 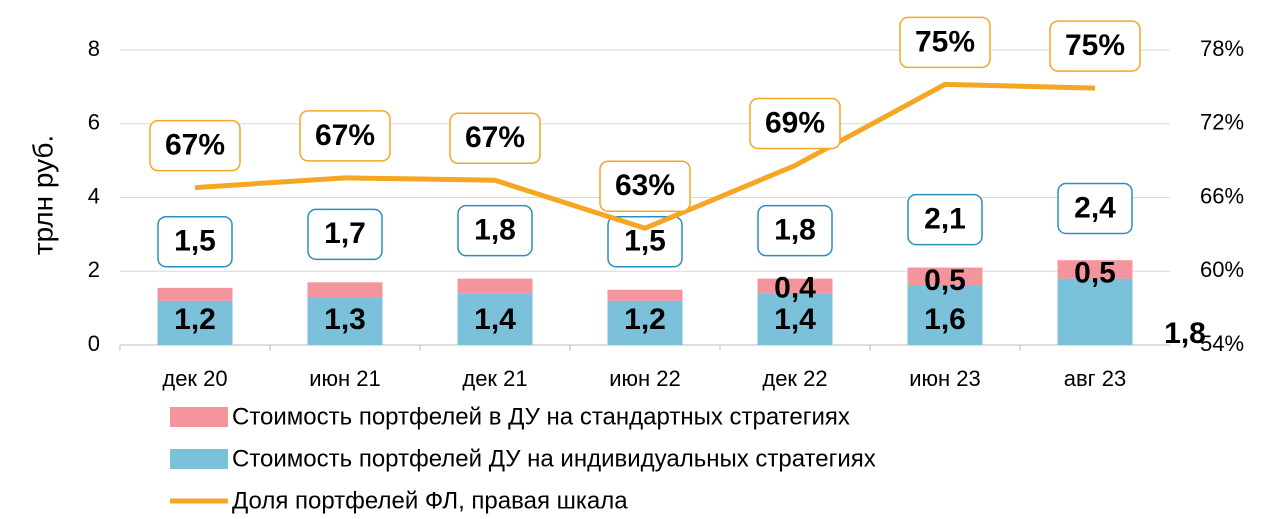 What do you see at coordinates (1222, 269) in the screenshot?
I see `y2-tick-label: 60%` at bounding box center [1222, 269].